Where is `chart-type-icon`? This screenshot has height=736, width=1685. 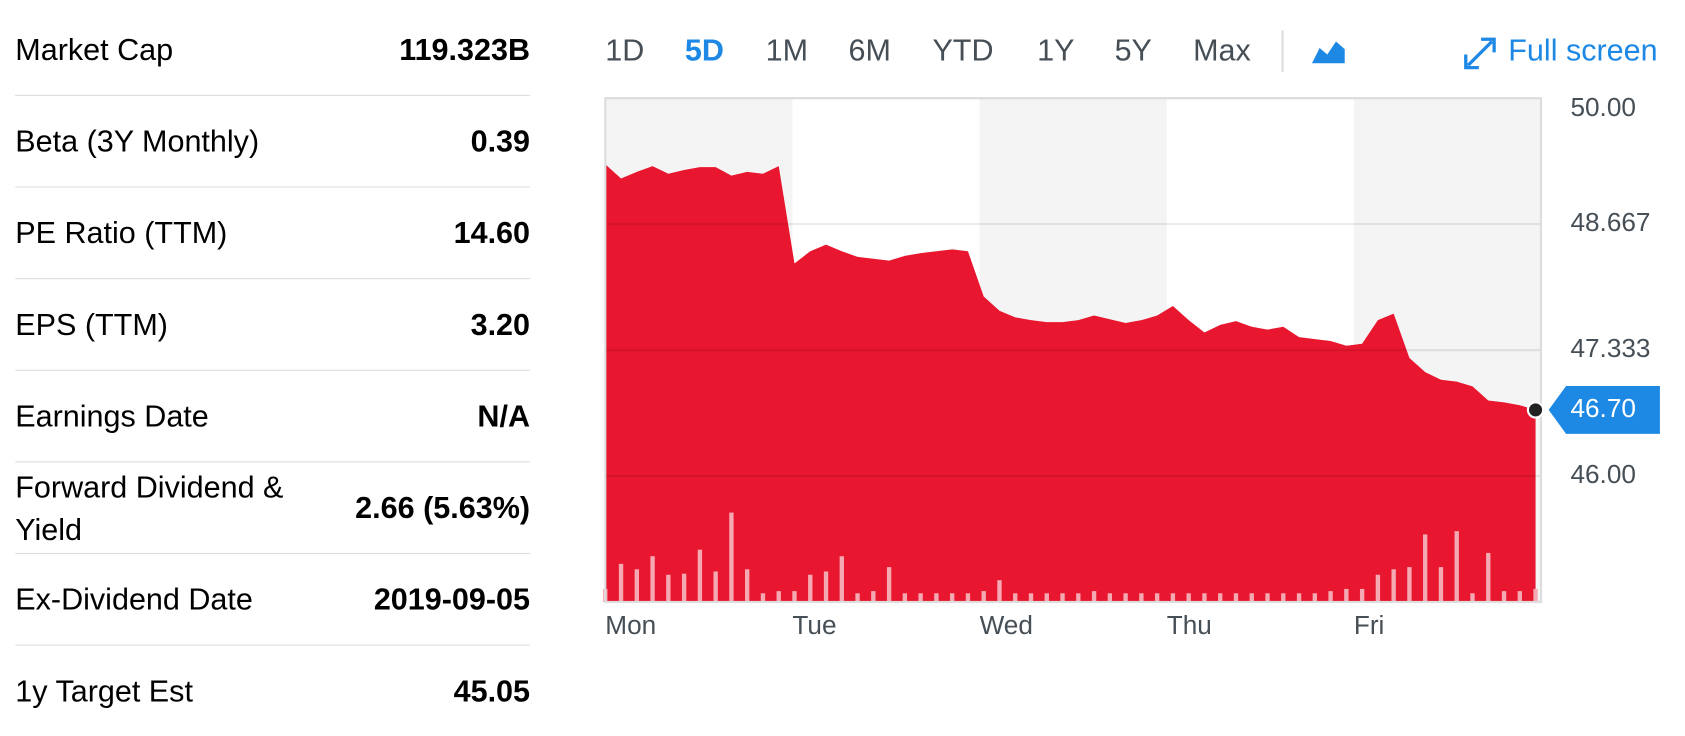
chart-type-icon is located at coordinates (1328, 52).